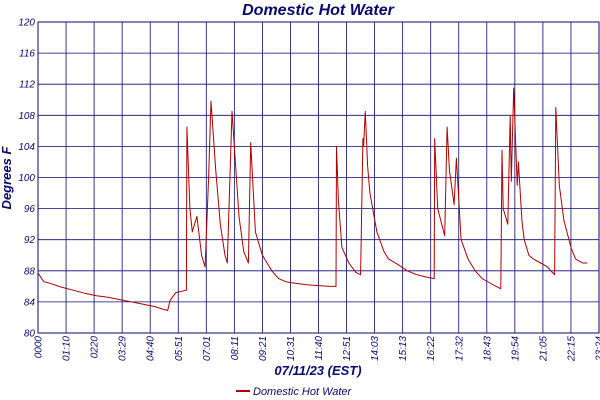  Describe the element at coordinates (27, 85) in the screenshot. I see `y-tick-label: 112` at that location.